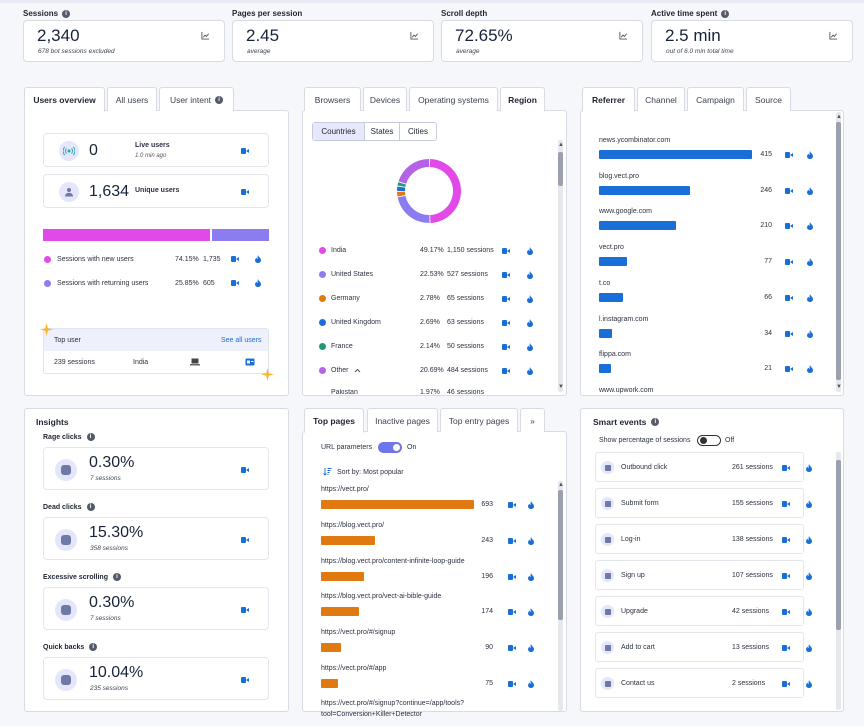 Image resolution: width=864 pixels, height=726 pixels. Describe the element at coordinates (417, 131) in the screenshot. I see `subtab-cities: Cities` at that location.